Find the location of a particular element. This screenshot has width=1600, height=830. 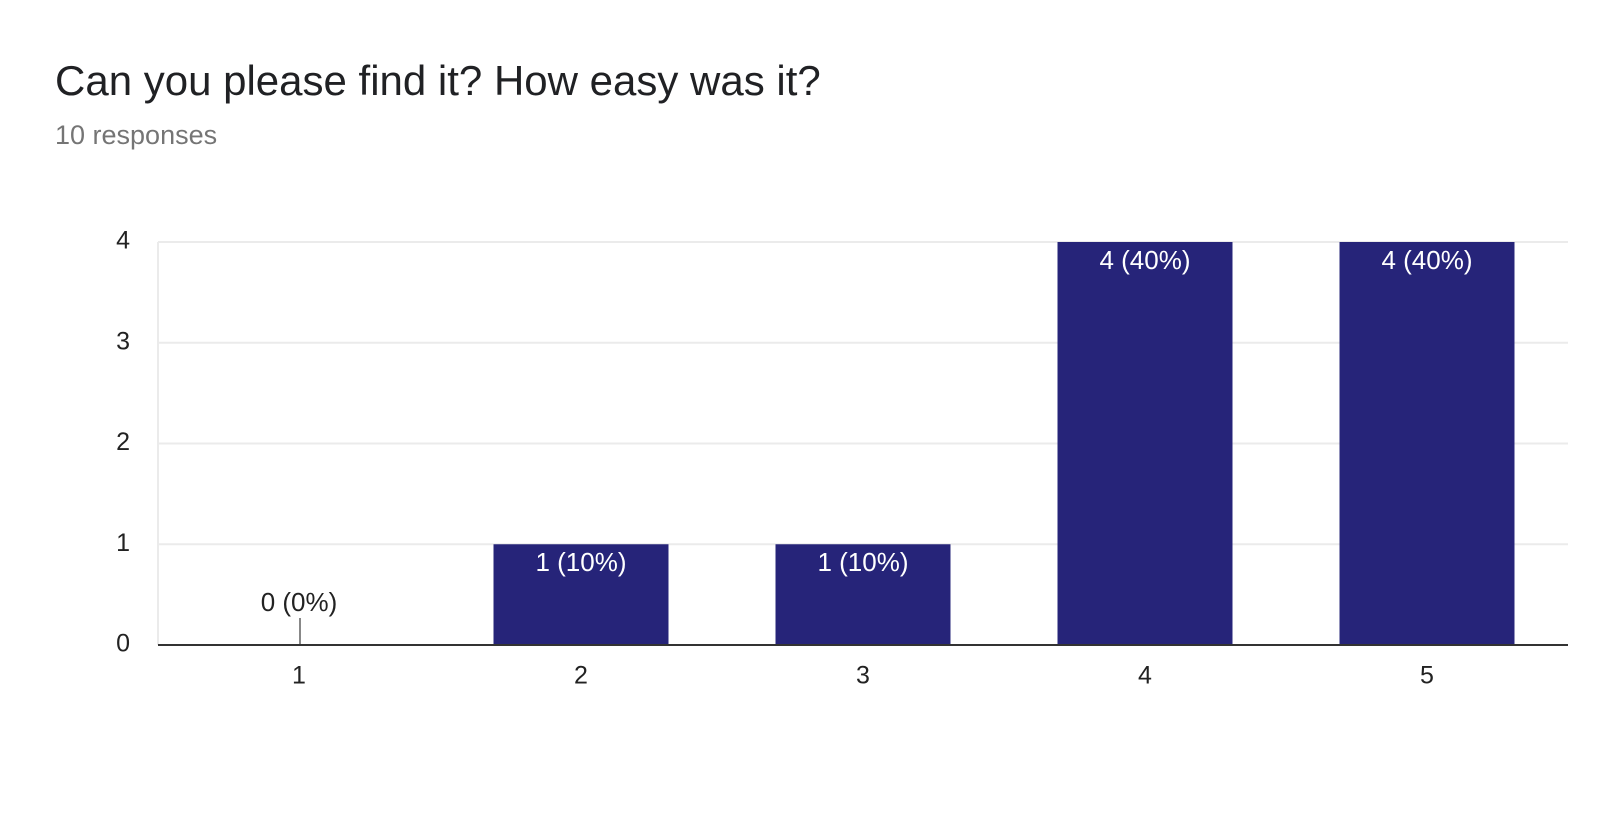

x-tick-label: 5 is located at coordinates (1427, 676).